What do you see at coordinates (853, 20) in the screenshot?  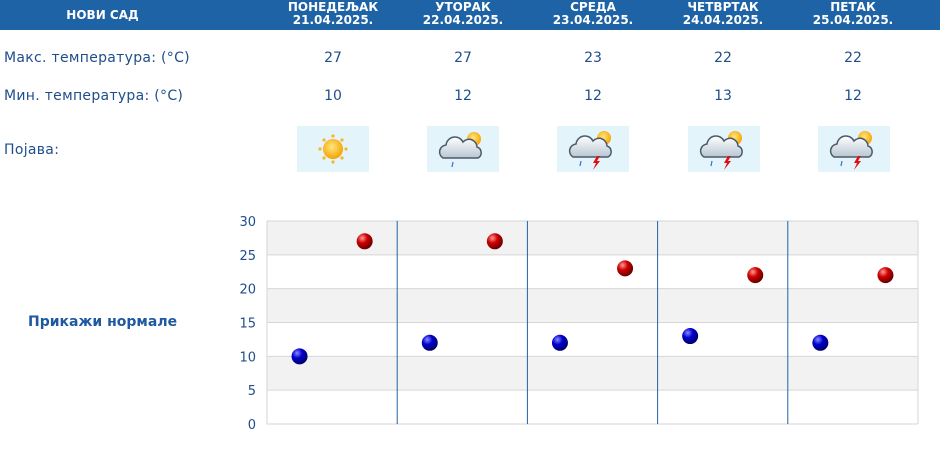 I see `day-date: 25.04.2025.` at bounding box center [853, 20].